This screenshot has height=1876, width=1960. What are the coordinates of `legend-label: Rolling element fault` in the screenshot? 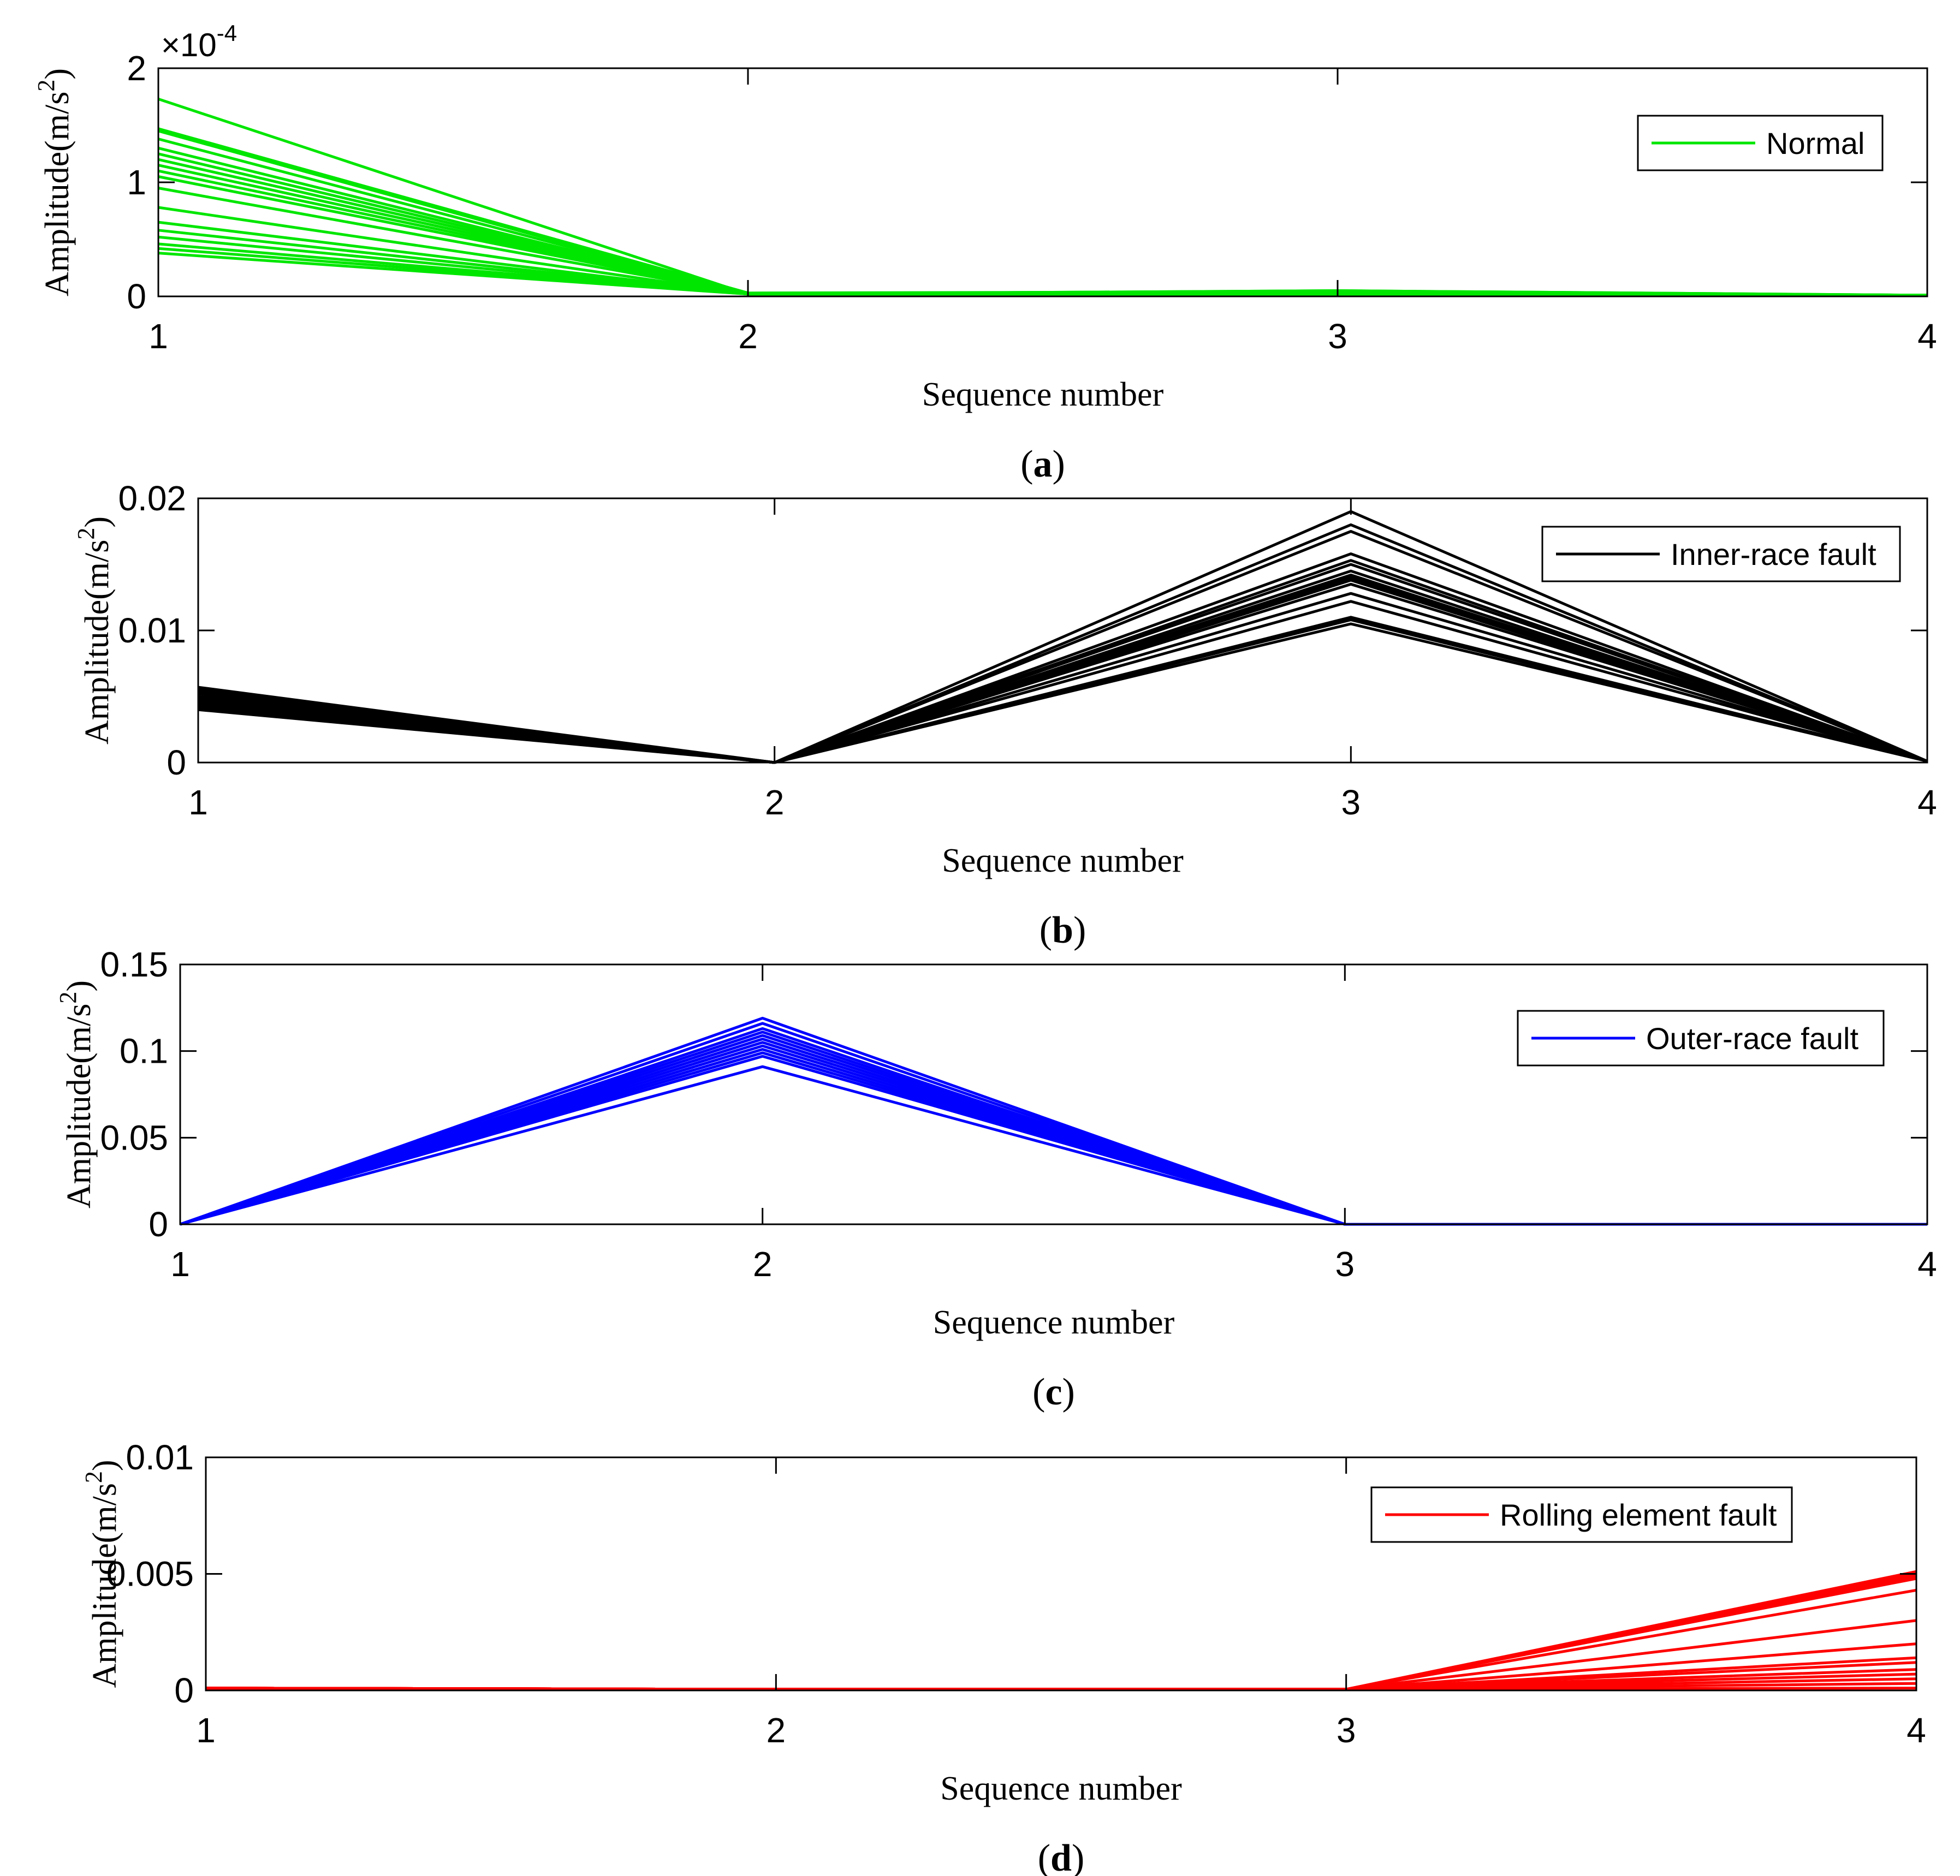 It's located at (1638, 1515).